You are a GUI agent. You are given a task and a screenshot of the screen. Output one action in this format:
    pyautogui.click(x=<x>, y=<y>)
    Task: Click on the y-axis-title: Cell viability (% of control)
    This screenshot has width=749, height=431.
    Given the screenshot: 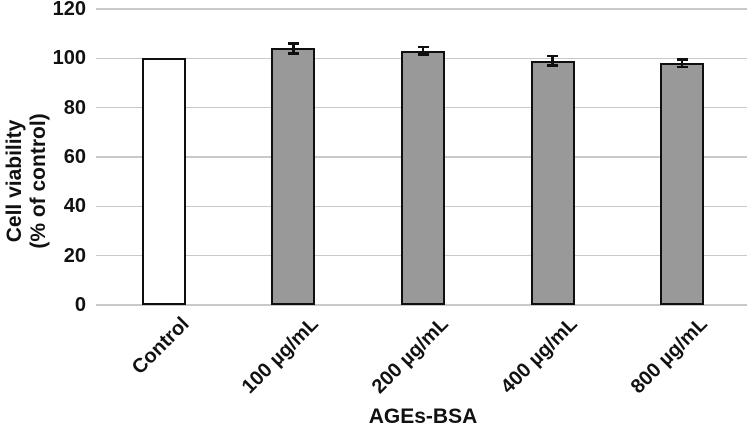 What is the action you would take?
    pyautogui.click(x=27, y=181)
    